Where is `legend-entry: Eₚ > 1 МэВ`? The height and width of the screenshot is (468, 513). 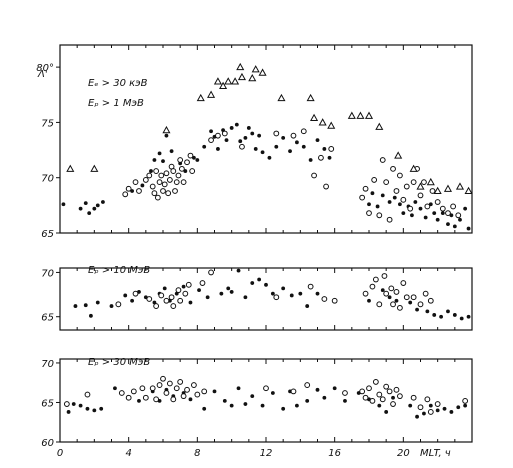
legend-entry: Eₚ > 1 МэВ is located at coordinates (116, 103).